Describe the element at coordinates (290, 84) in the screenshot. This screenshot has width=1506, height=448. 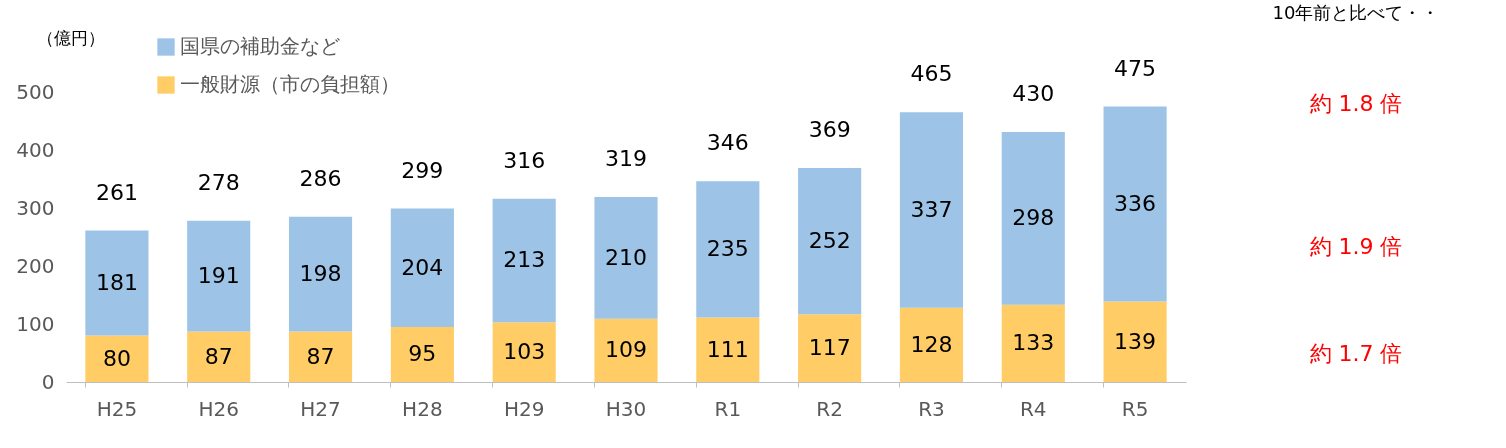
I see `legend-label: 一般財源（市の負担額）` at that location.